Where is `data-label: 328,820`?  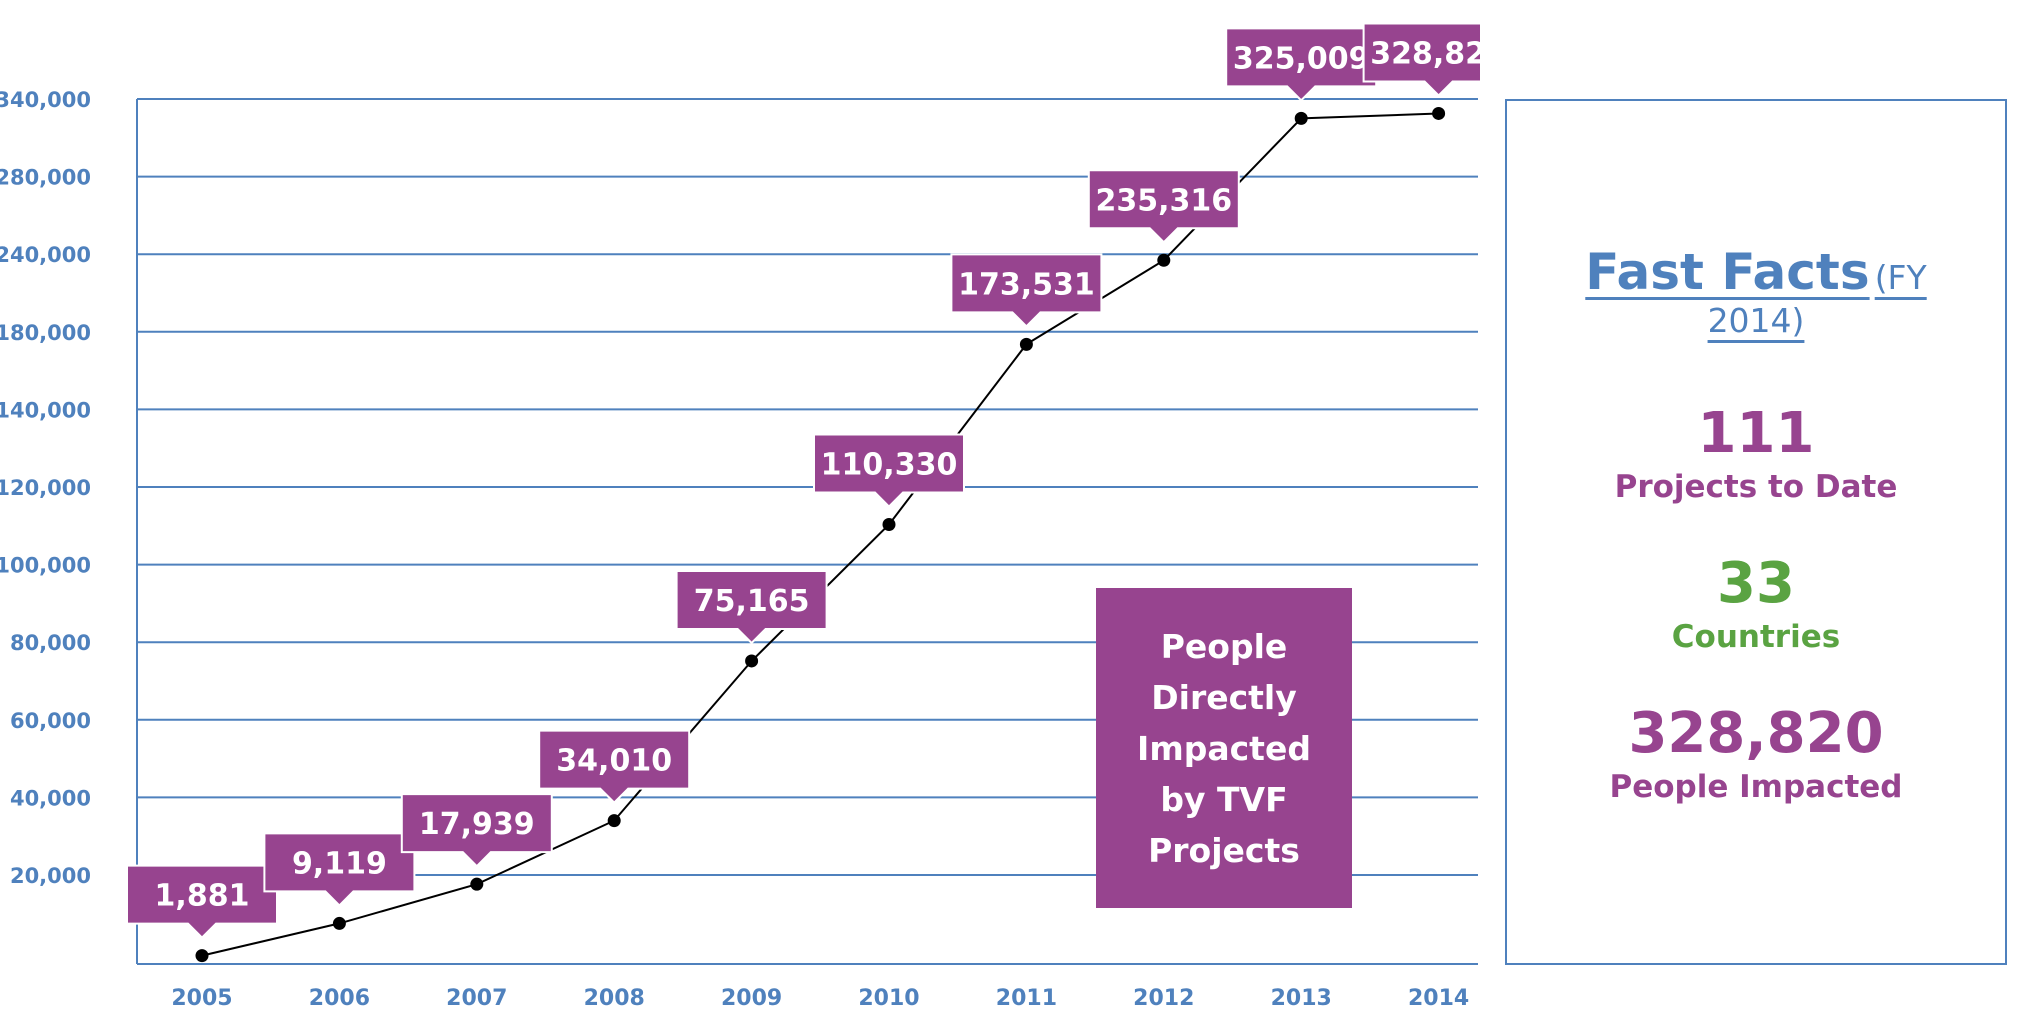 data-label: 328,820 is located at coordinates (1425, 53).